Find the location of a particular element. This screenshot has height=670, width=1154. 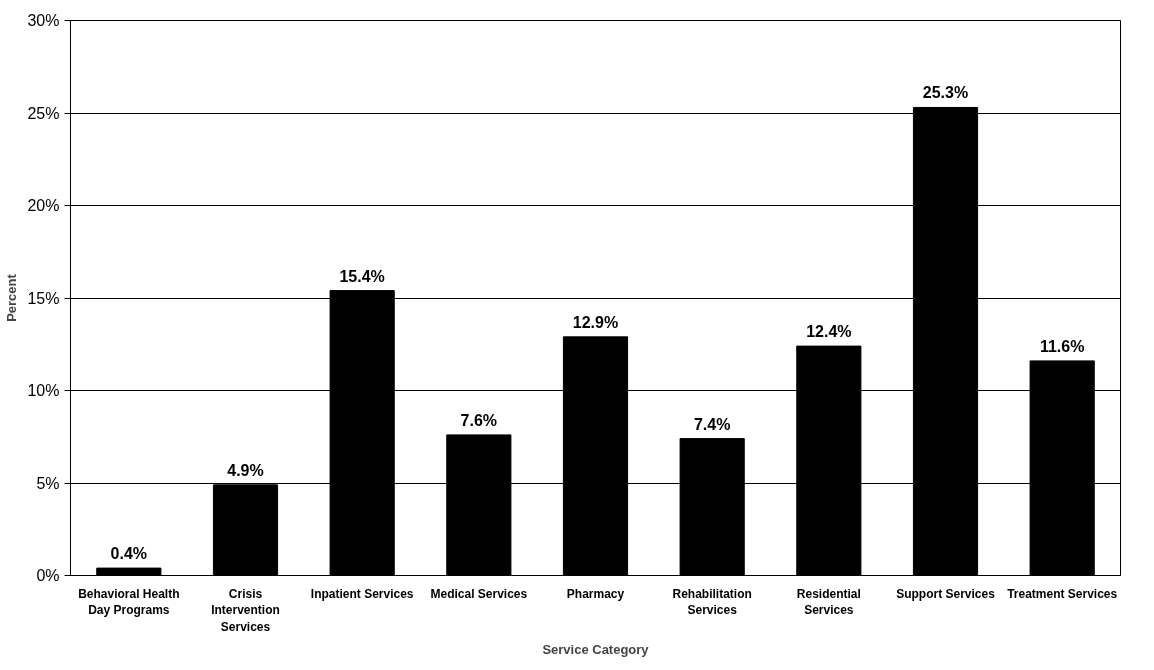

y-tick-label: 25% is located at coordinates (43, 113).